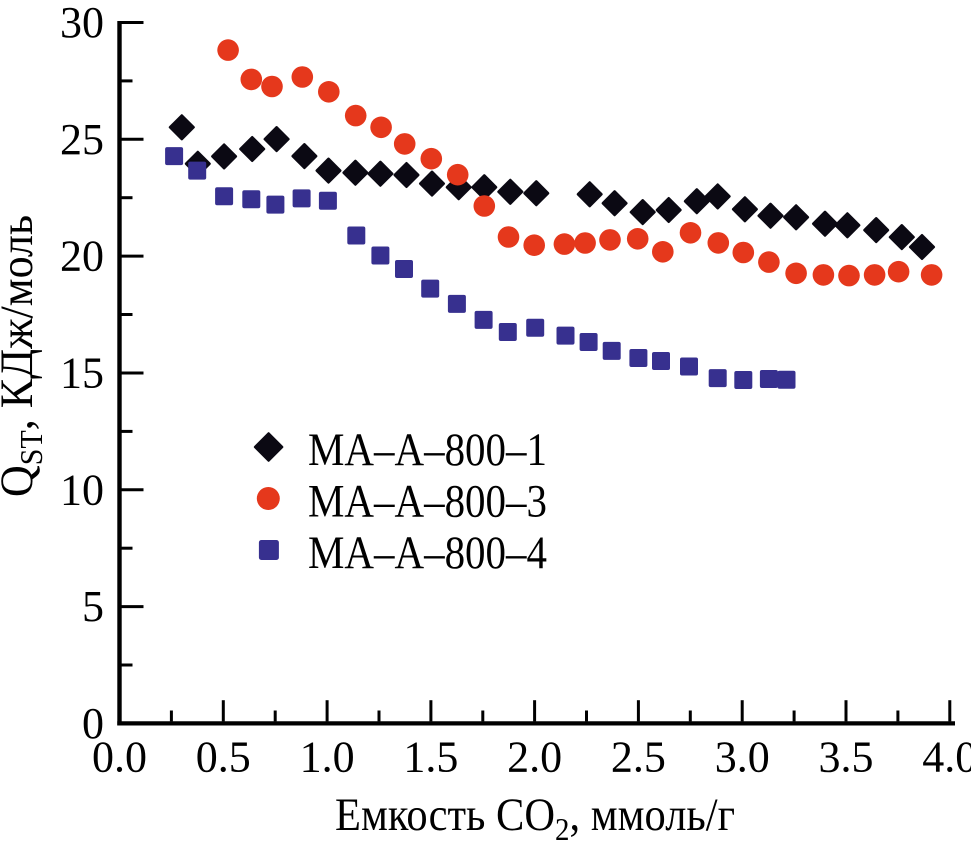  I want to click on svg-text: 0.0, so click(119, 757).